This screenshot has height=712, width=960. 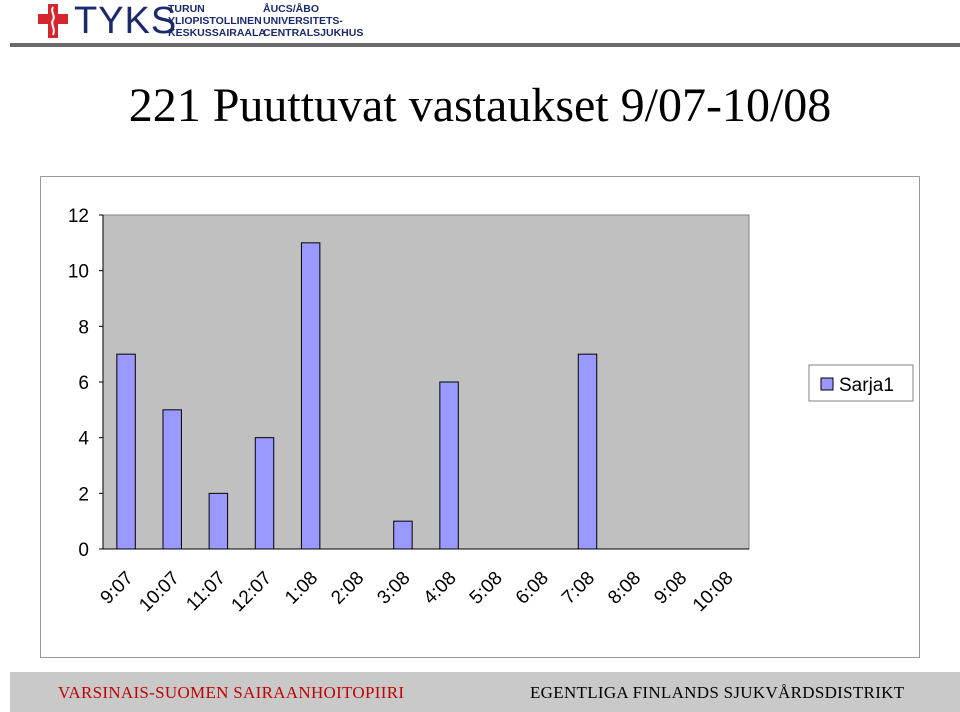 What do you see at coordinates (313, 33) in the screenshot?
I see `org-sv-line: CENTRALSJUKHUS` at bounding box center [313, 33].